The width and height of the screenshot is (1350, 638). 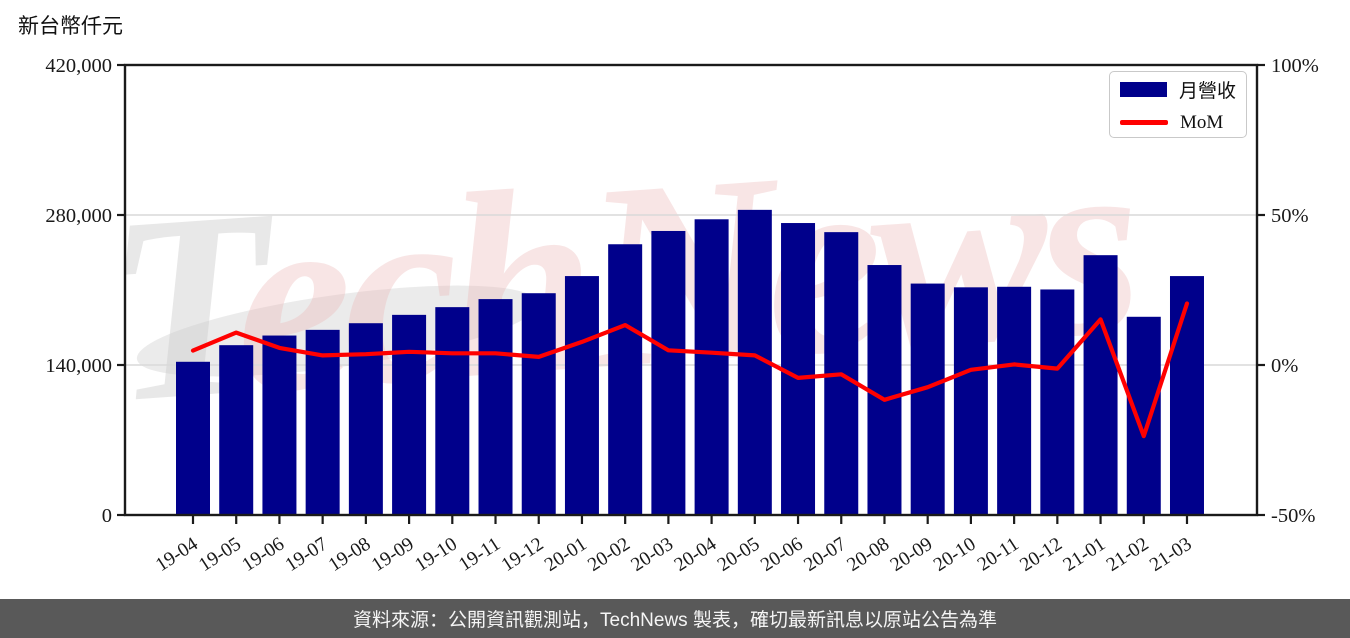 What do you see at coordinates (1144, 122) in the screenshot?
I see `mom-line-swatch` at bounding box center [1144, 122].